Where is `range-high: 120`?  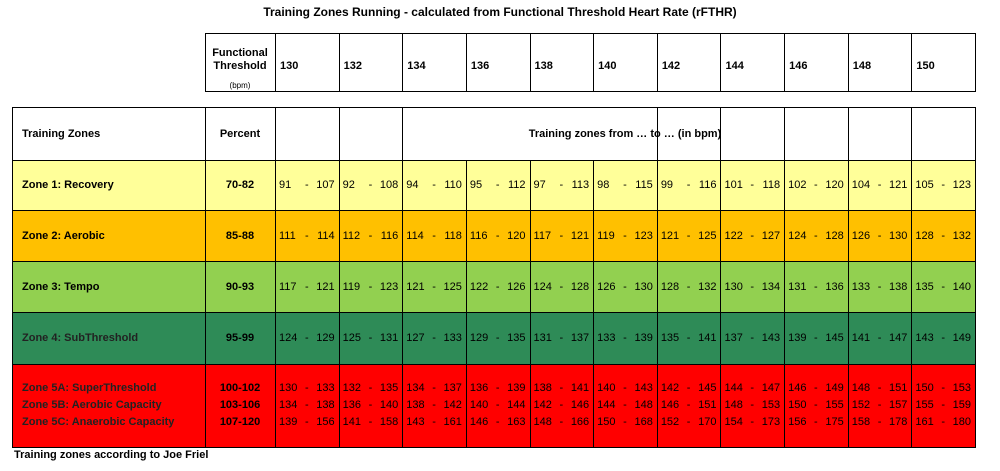
range-high: 120 is located at coordinates (516, 235).